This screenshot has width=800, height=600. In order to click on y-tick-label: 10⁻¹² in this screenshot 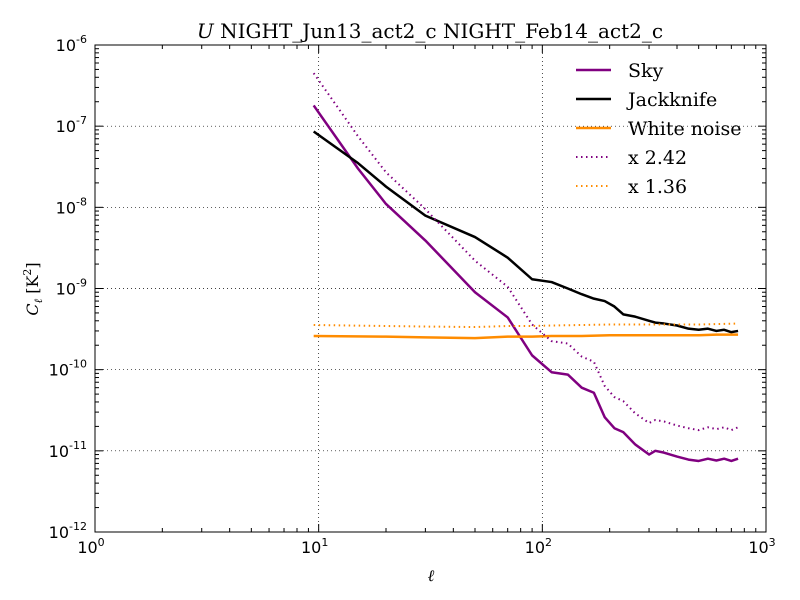, I will do `click(68, 531)`.